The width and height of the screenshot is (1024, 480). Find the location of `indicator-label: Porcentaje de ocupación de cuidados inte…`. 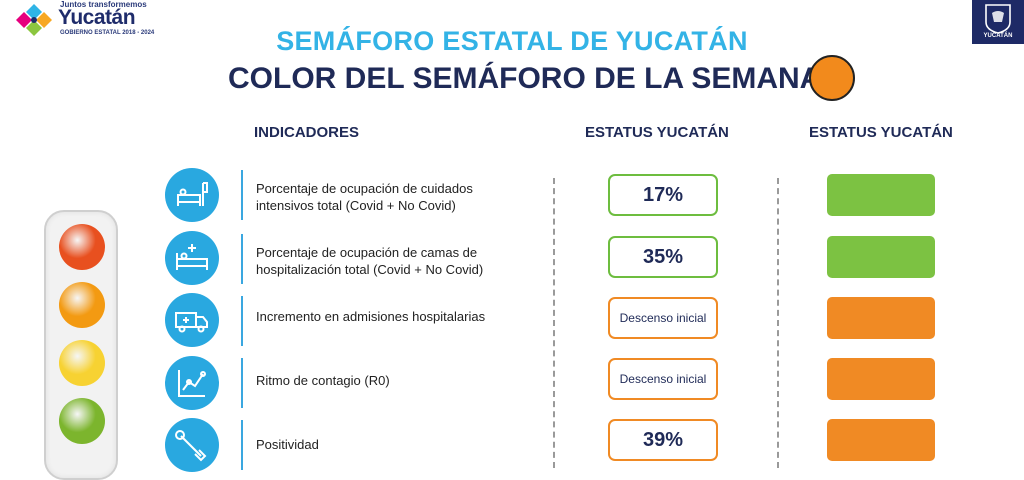

indicator-label: Porcentaje de ocupación de cuidados inte… is located at coordinates (364, 197).